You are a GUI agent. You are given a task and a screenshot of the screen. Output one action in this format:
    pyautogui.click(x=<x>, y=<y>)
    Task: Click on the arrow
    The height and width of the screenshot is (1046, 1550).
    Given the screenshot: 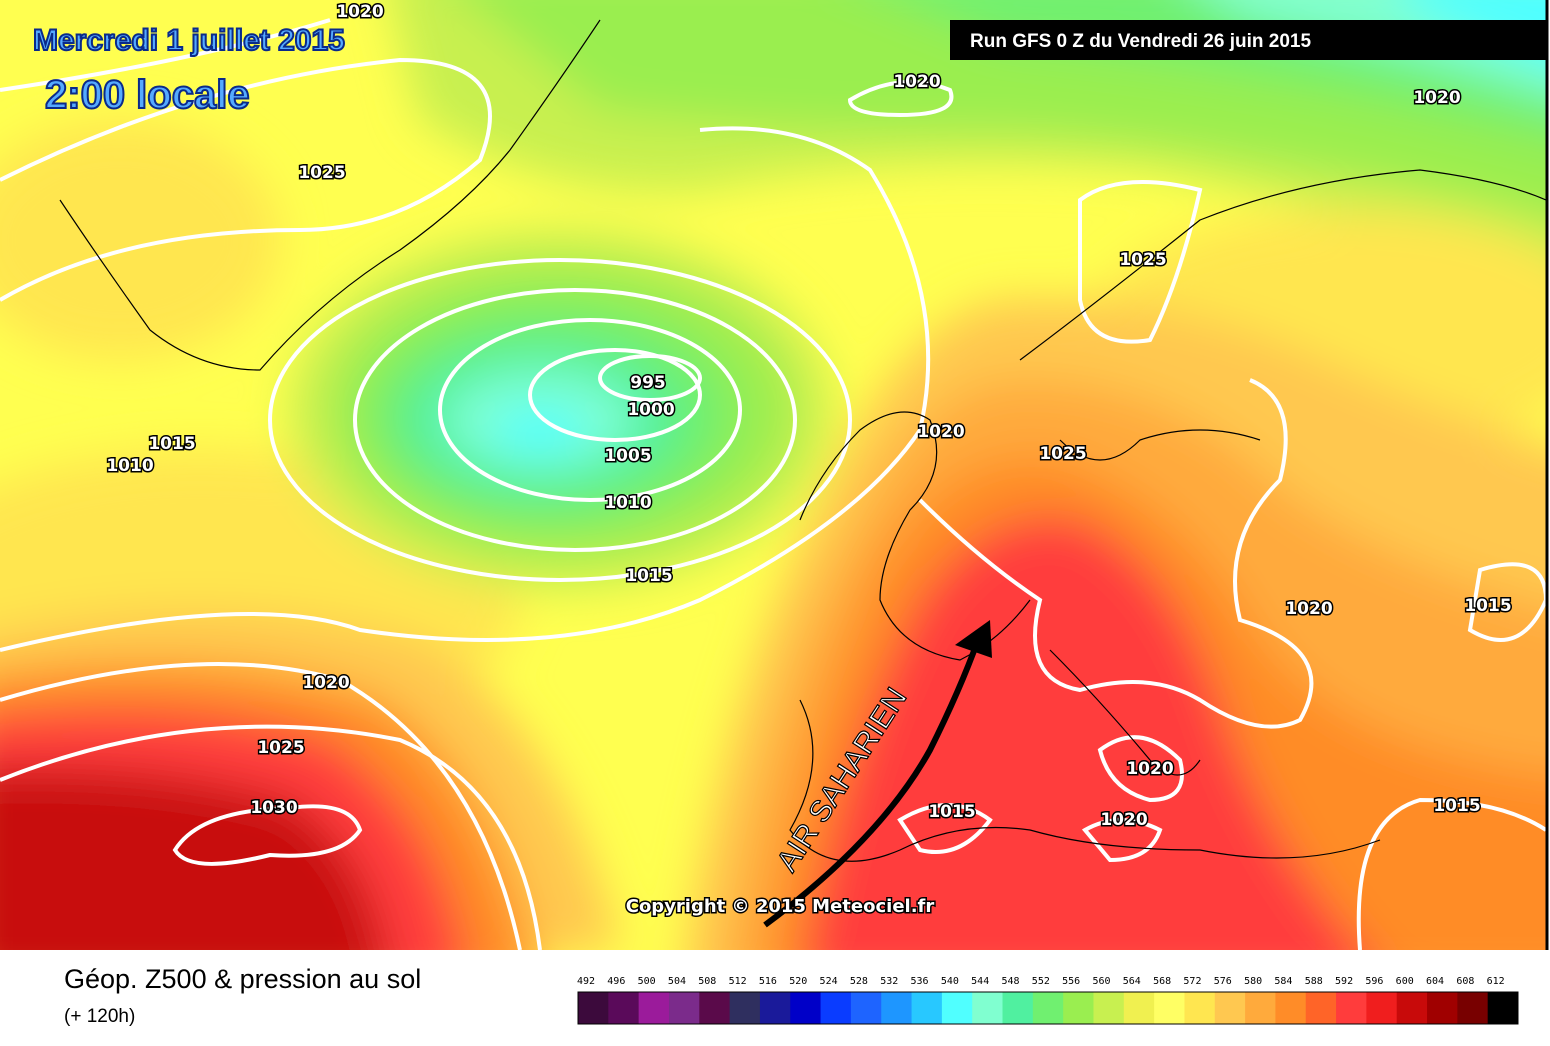 What is the action you would take?
    pyautogui.click(x=872, y=783)
    